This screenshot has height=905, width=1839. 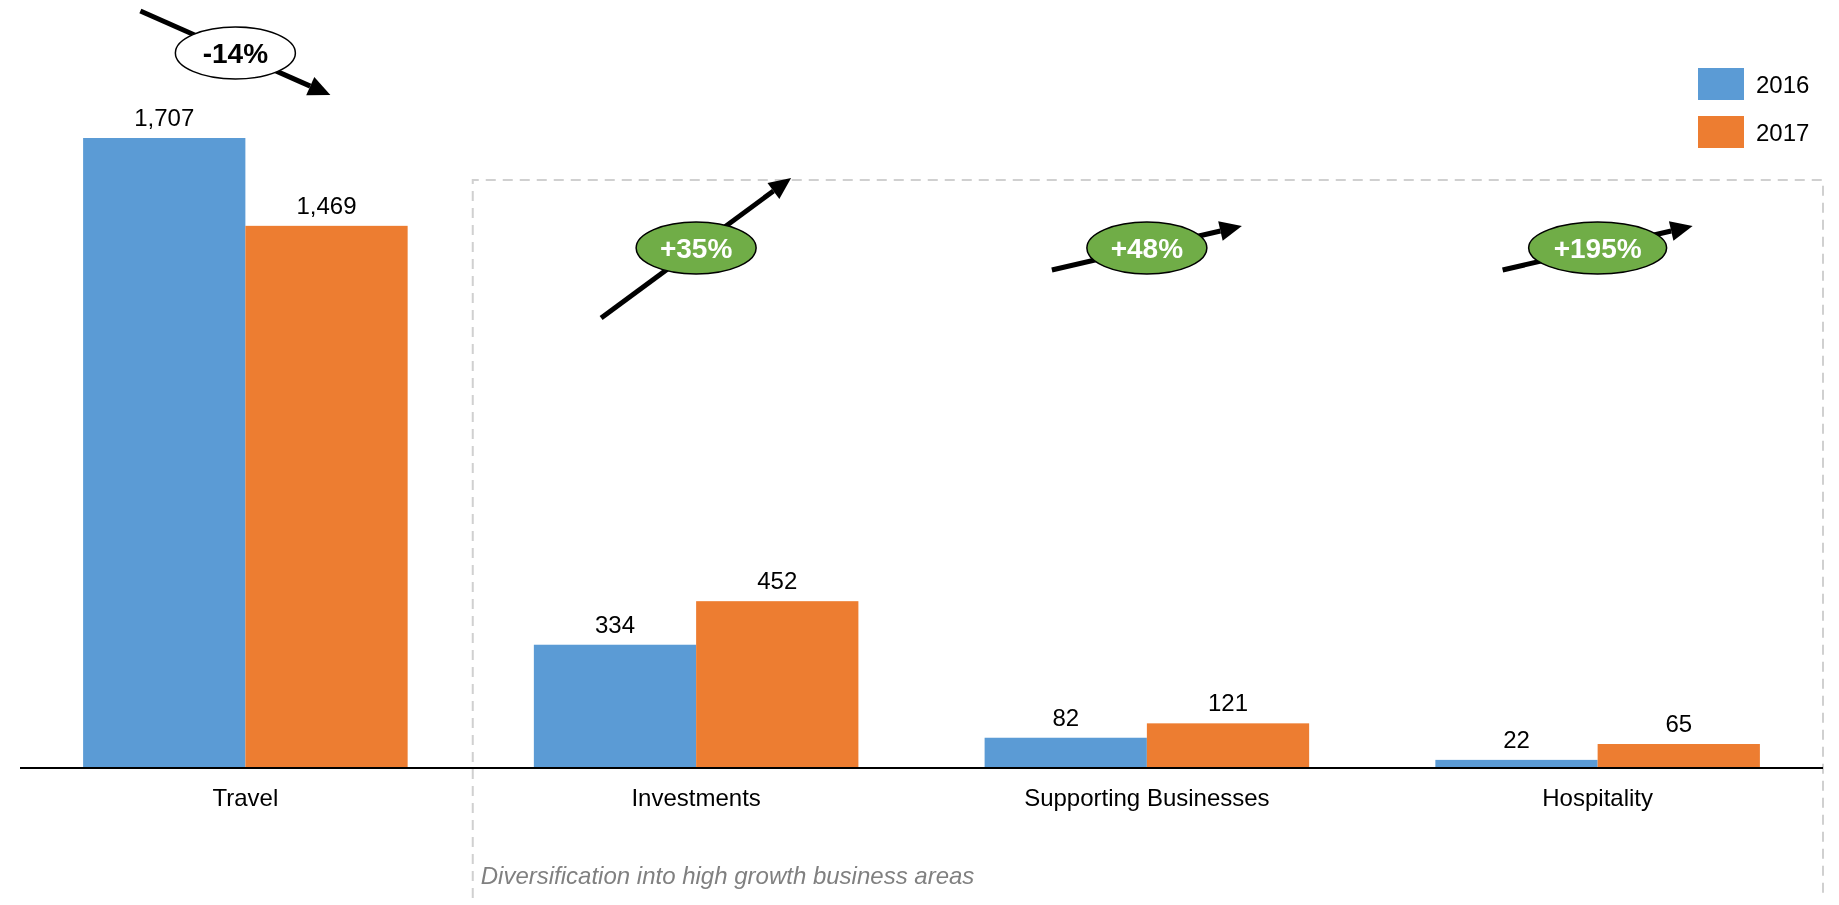 I want to click on x-tick-label: Investments, so click(x=696, y=797).